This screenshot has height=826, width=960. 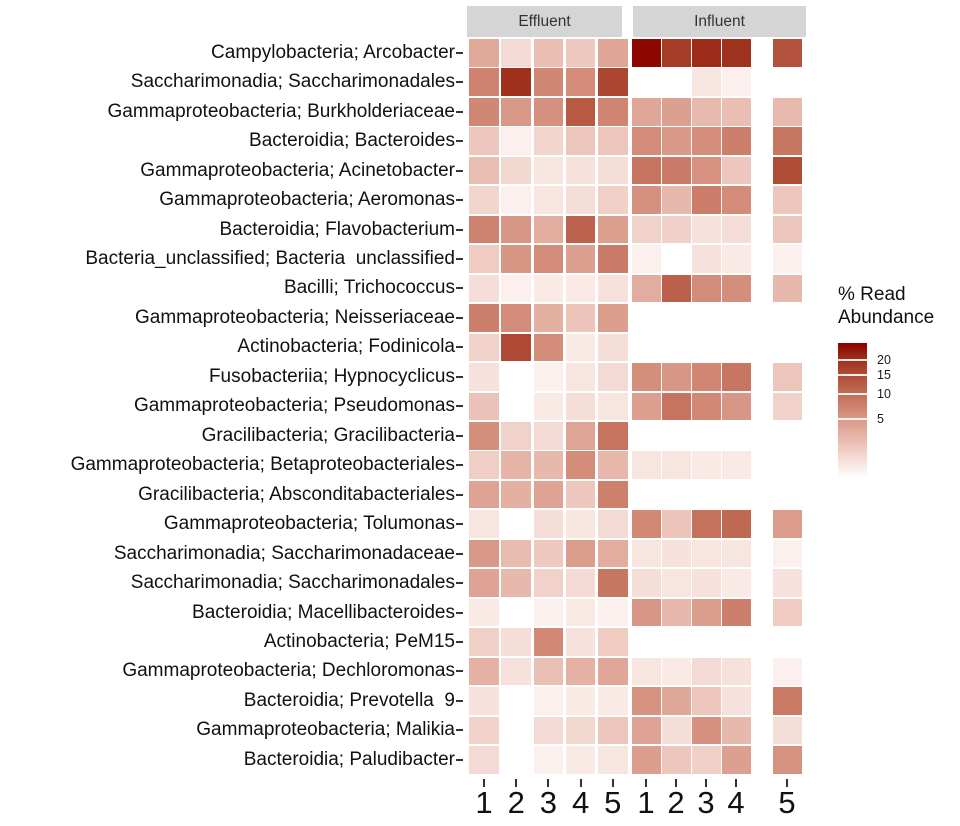 I want to click on x-axis-tick-label: 5, so click(x=787, y=802).